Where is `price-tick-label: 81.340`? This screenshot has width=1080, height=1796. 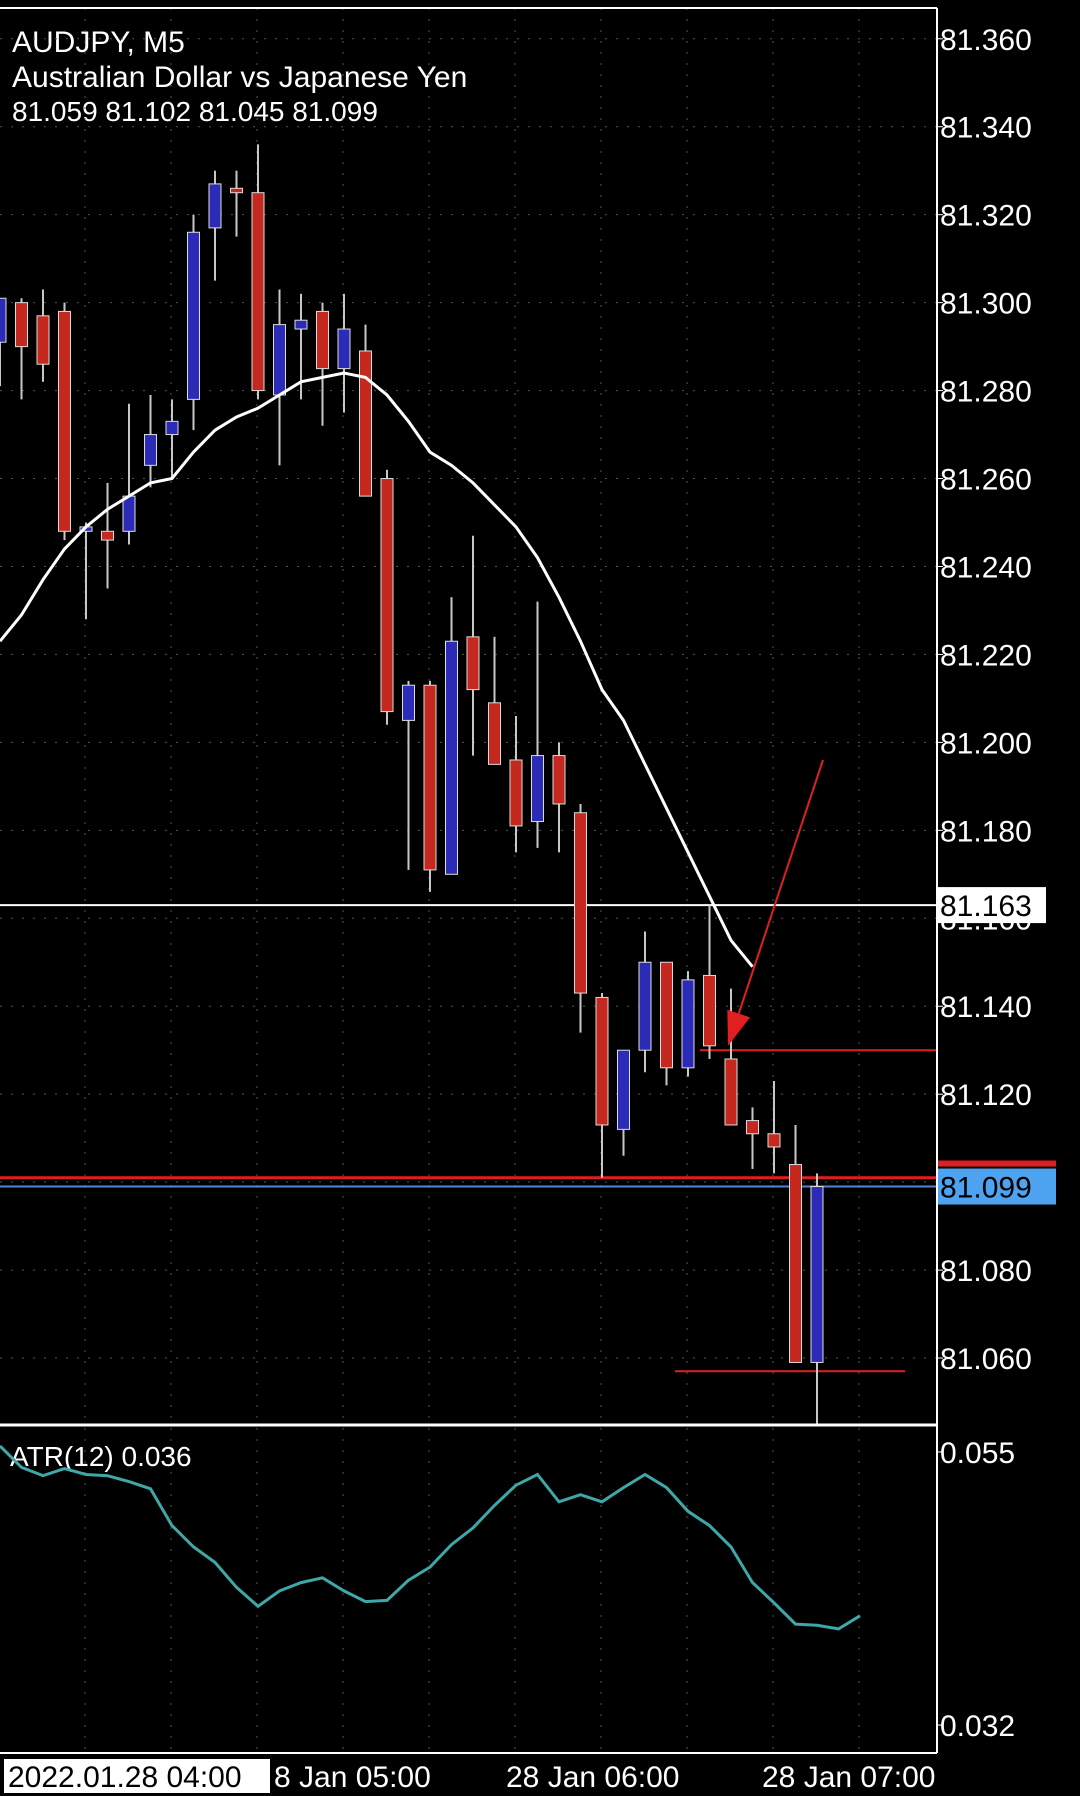
price-tick-label: 81.340 is located at coordinates (986, 128).